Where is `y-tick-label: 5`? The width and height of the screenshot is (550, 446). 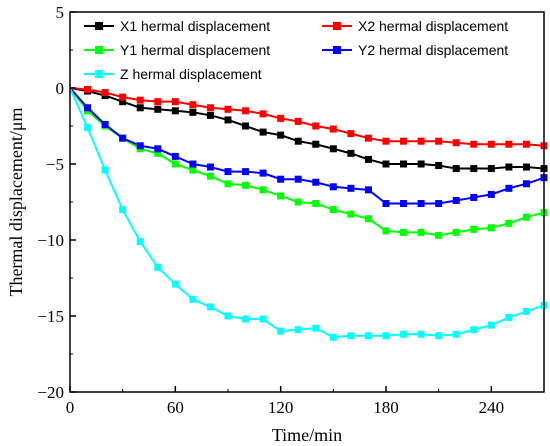 y-tick-label: 5 is located at coordinates (60, 12).